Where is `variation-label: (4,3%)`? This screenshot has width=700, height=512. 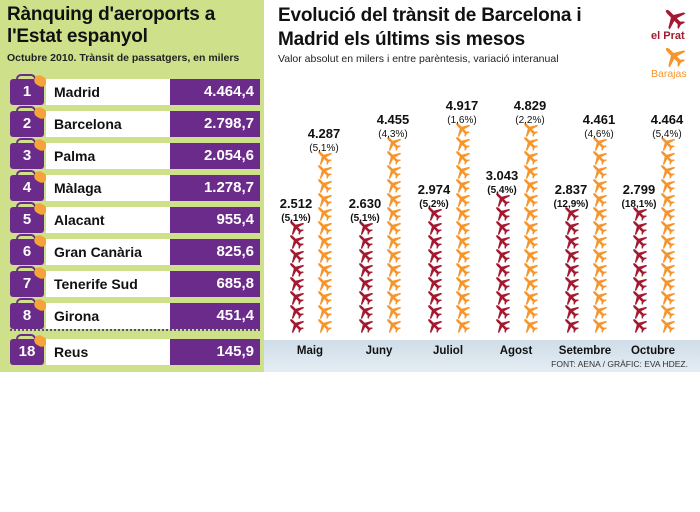 variation-label: (4,3%) is located at coordinates (392, 134).